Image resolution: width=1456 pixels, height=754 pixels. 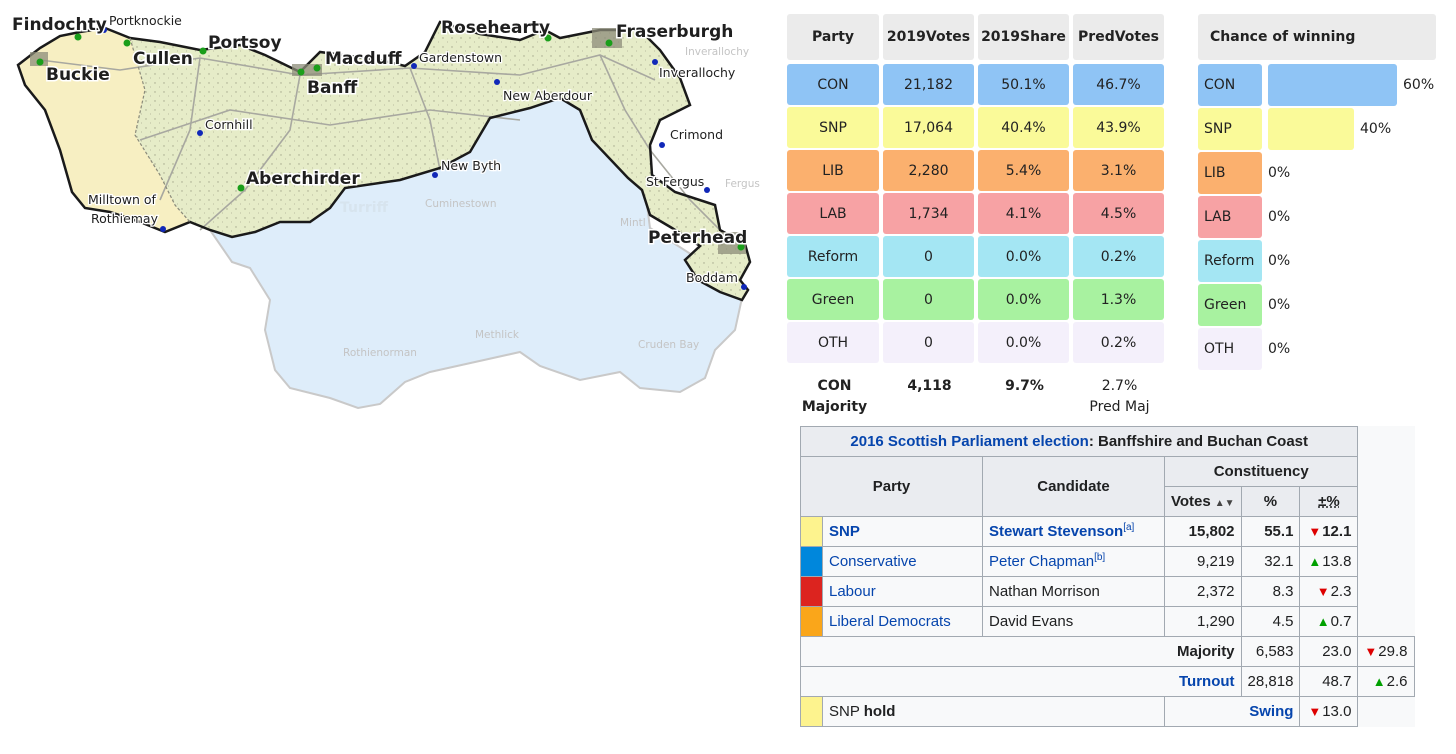 I want to click on map-label-town: Gardenstown, so click(x=460, y=57).